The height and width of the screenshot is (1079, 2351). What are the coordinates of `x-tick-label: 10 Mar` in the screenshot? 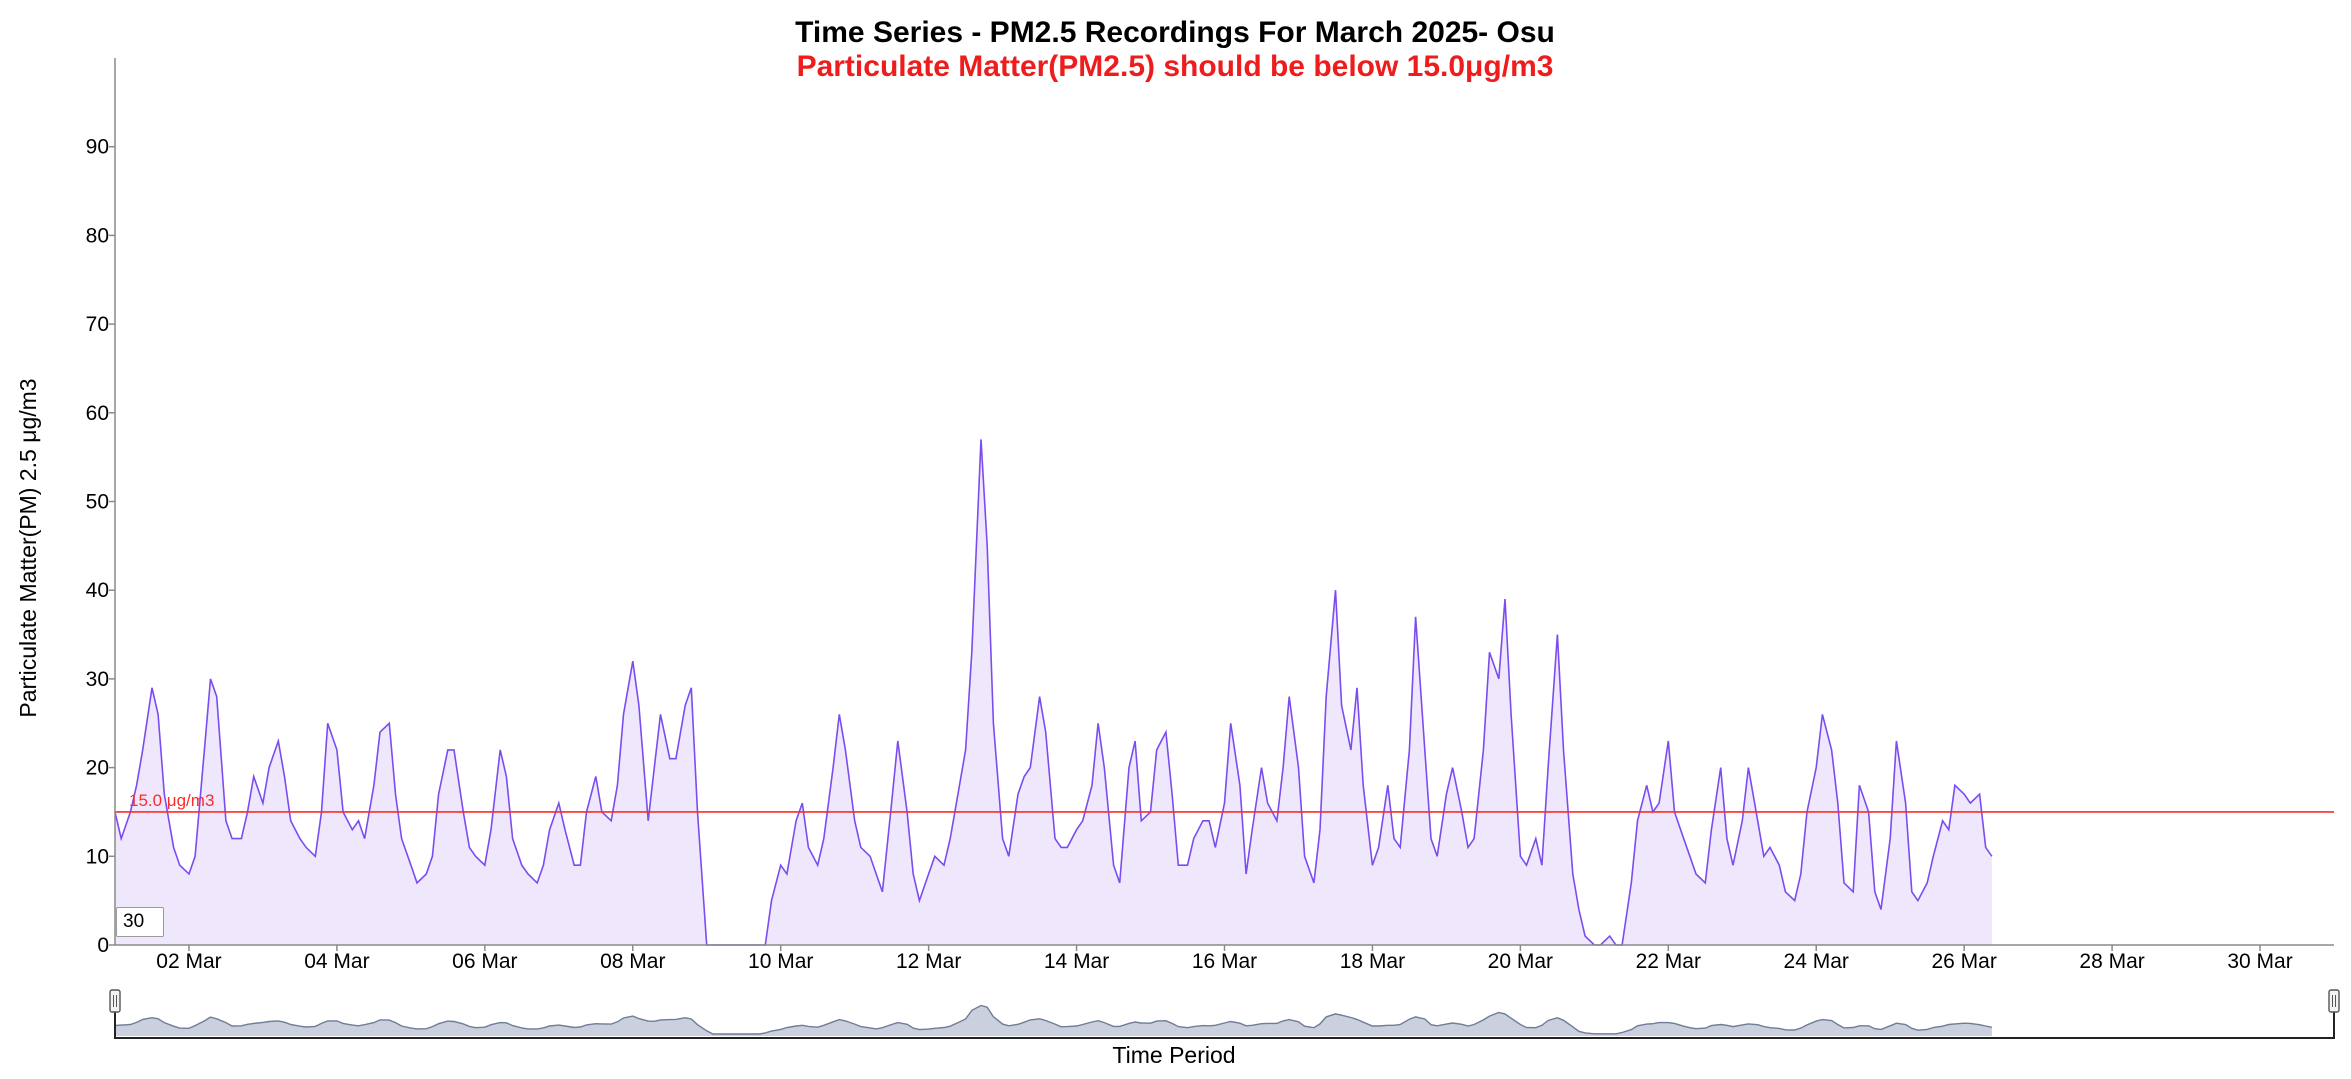 It's located at (780, 961).